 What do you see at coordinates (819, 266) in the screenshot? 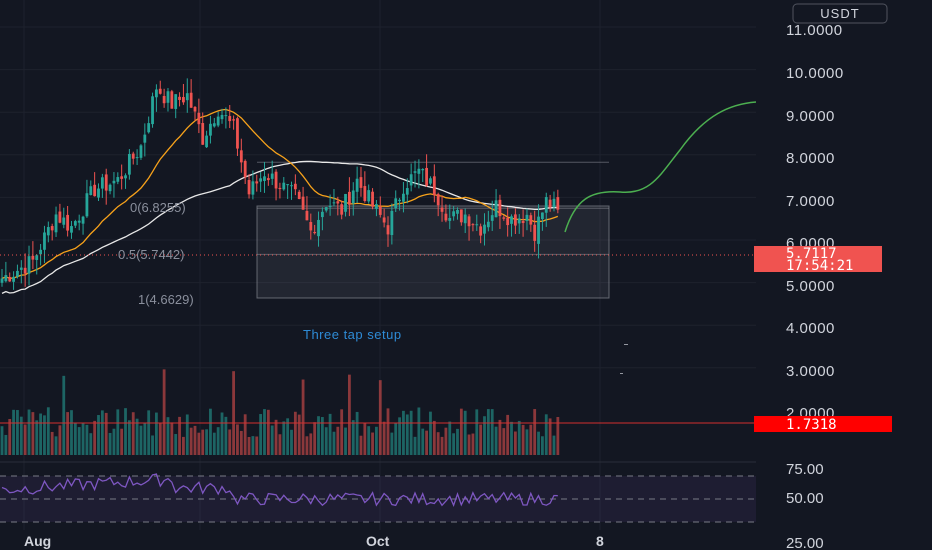
I see `countdown-timer: 17:54:21` at bounding box center [819, 266].